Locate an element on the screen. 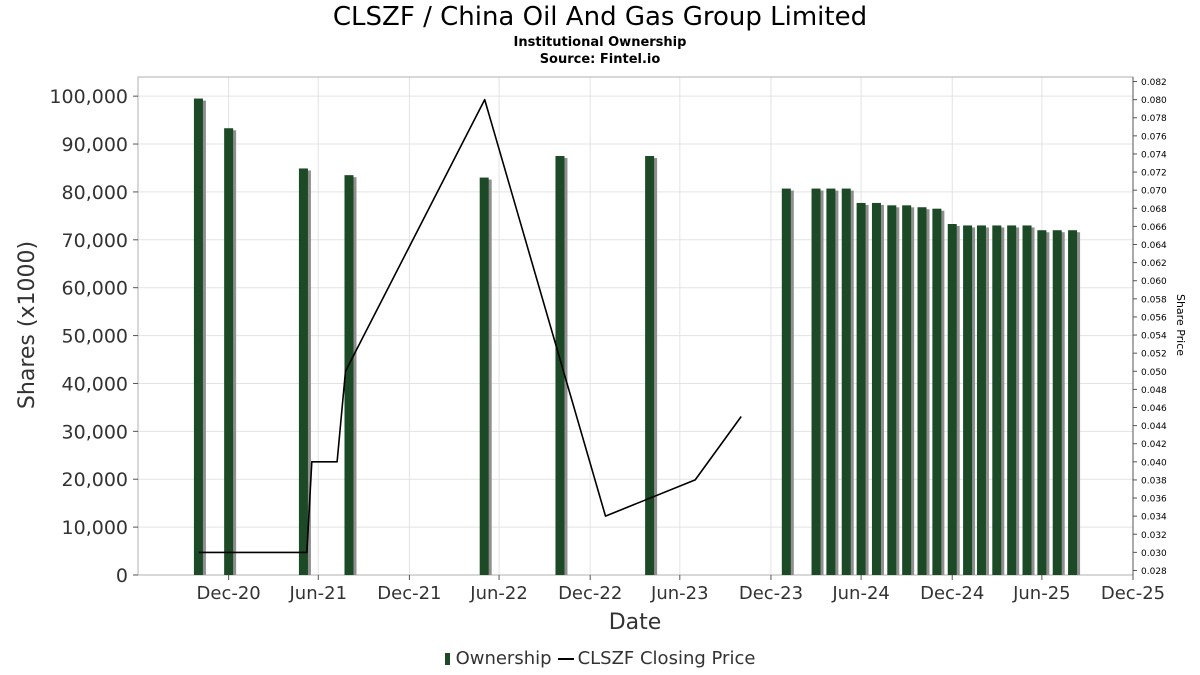  y2-tick-label: 0.040 is located at coordinates (1154, 463).